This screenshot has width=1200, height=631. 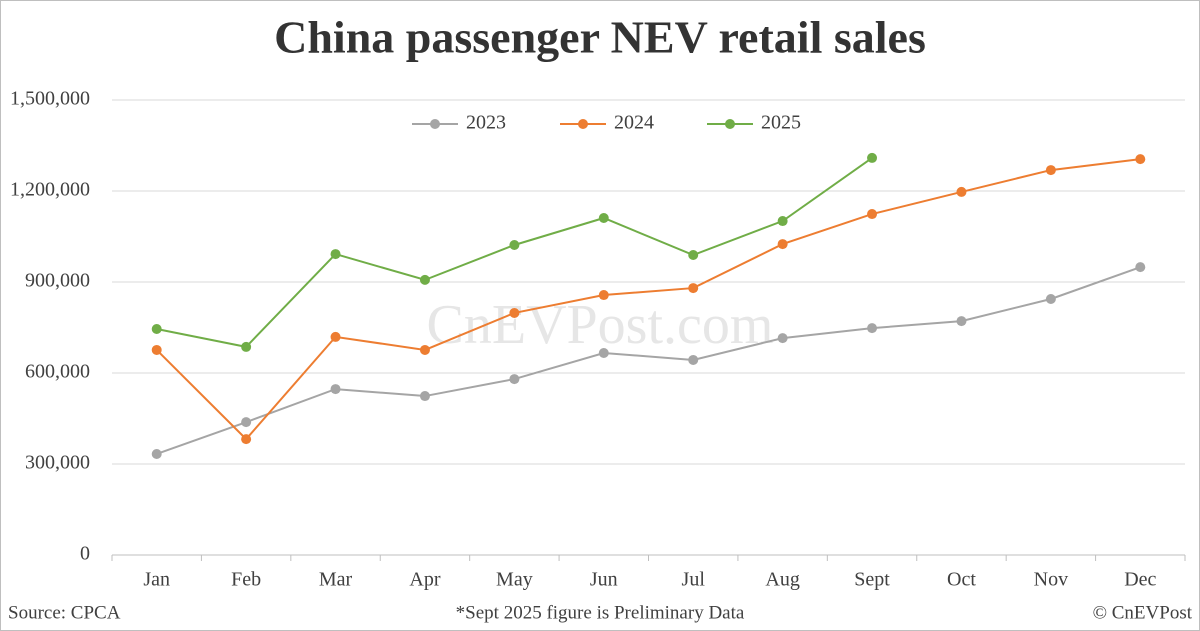 I want to click on y-tick-label: 0, so click(x=85, y=554).